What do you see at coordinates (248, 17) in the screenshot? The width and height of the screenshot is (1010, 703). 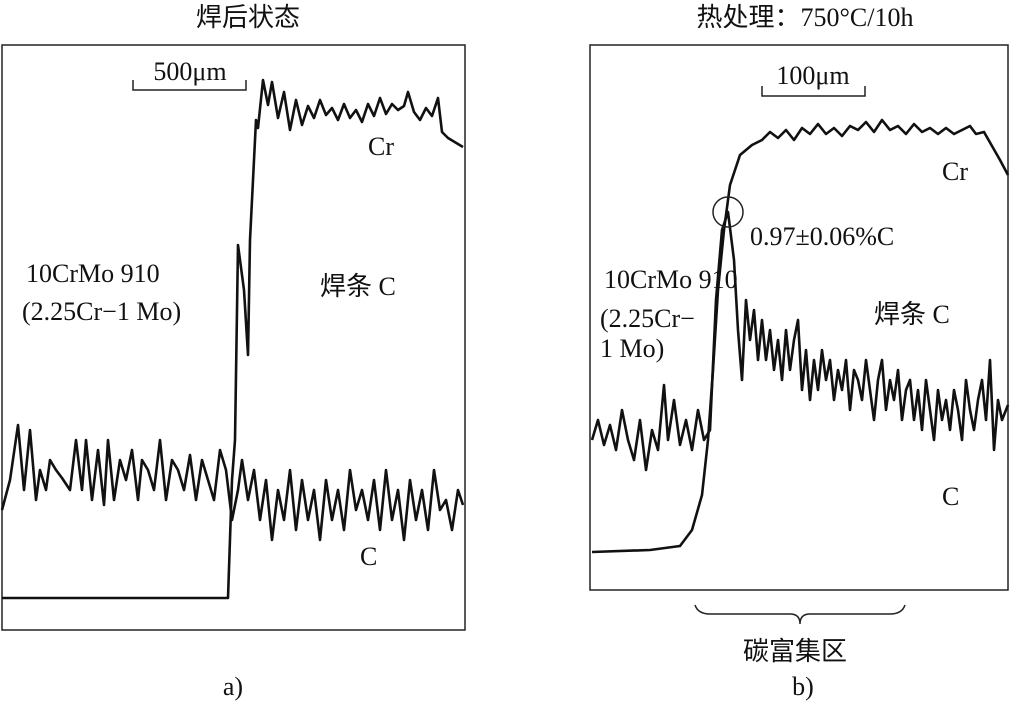 I see `panel-title: 焊后状态` at bounding box center [248, 17].